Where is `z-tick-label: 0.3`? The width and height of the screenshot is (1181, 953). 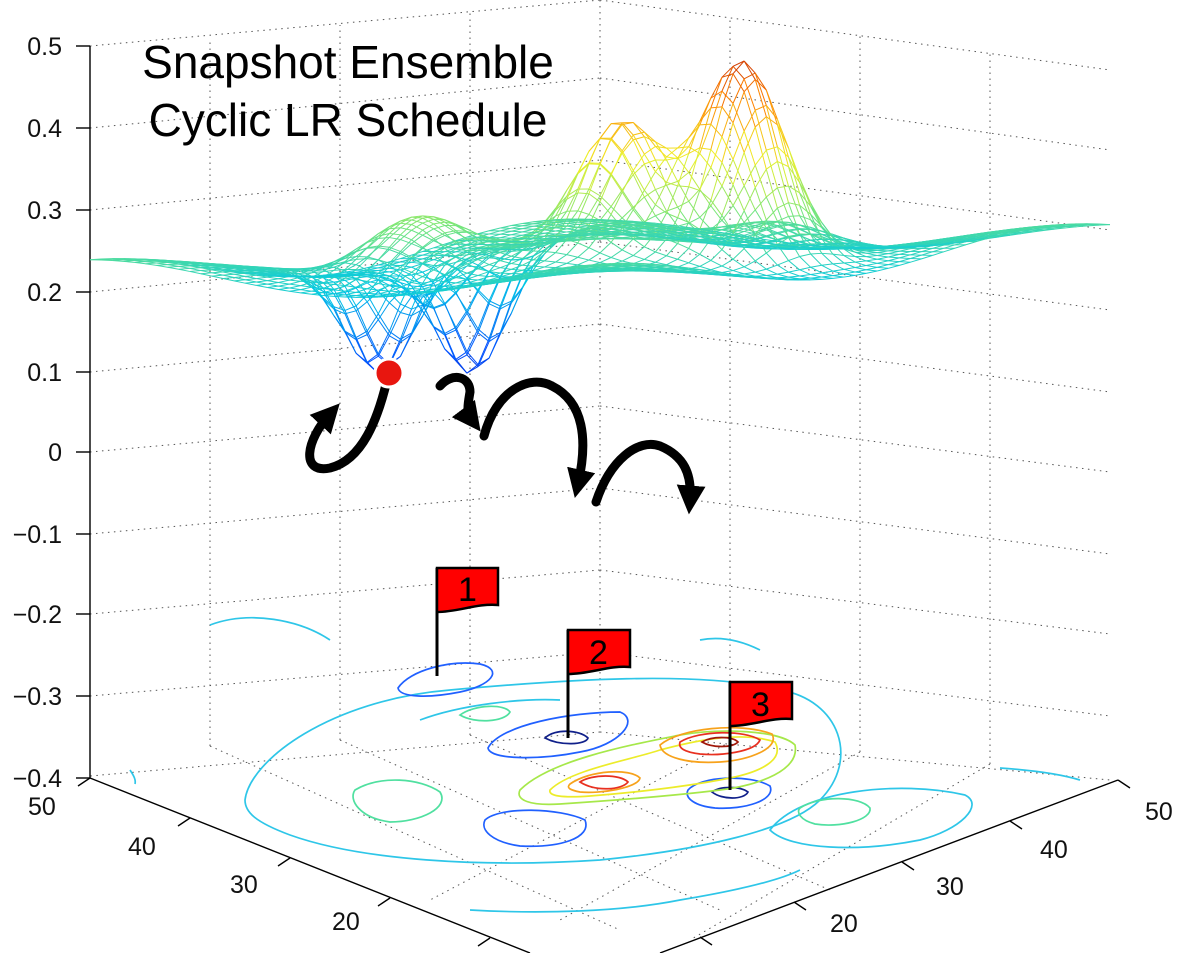 z-tick-label: 0.3 is located at coordinates (44, 211).